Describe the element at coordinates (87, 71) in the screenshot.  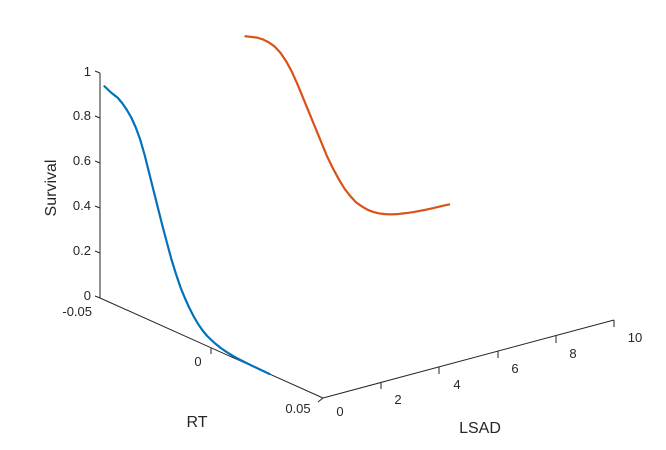
I see `z-tick-label: 1` at that location.